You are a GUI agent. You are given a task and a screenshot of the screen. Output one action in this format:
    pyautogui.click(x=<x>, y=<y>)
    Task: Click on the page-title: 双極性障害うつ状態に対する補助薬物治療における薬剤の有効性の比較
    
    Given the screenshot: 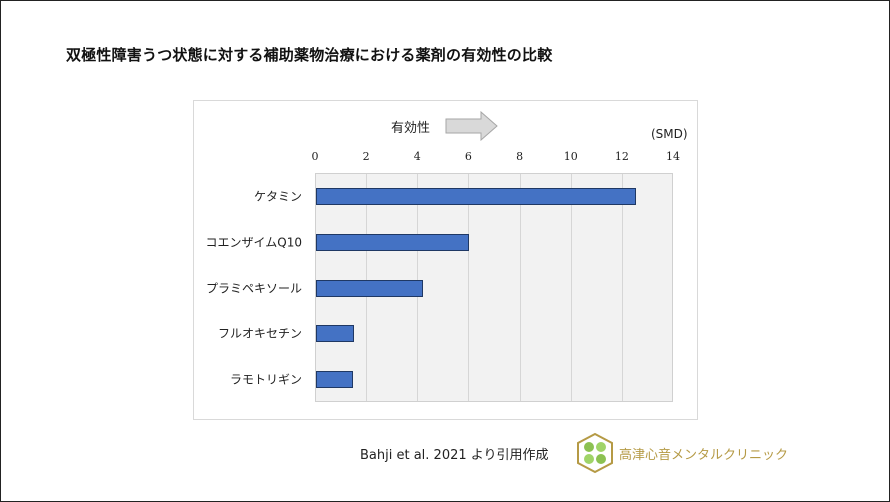 What is the action you would take?
    pyautogui.click(x=309, y=55)
    